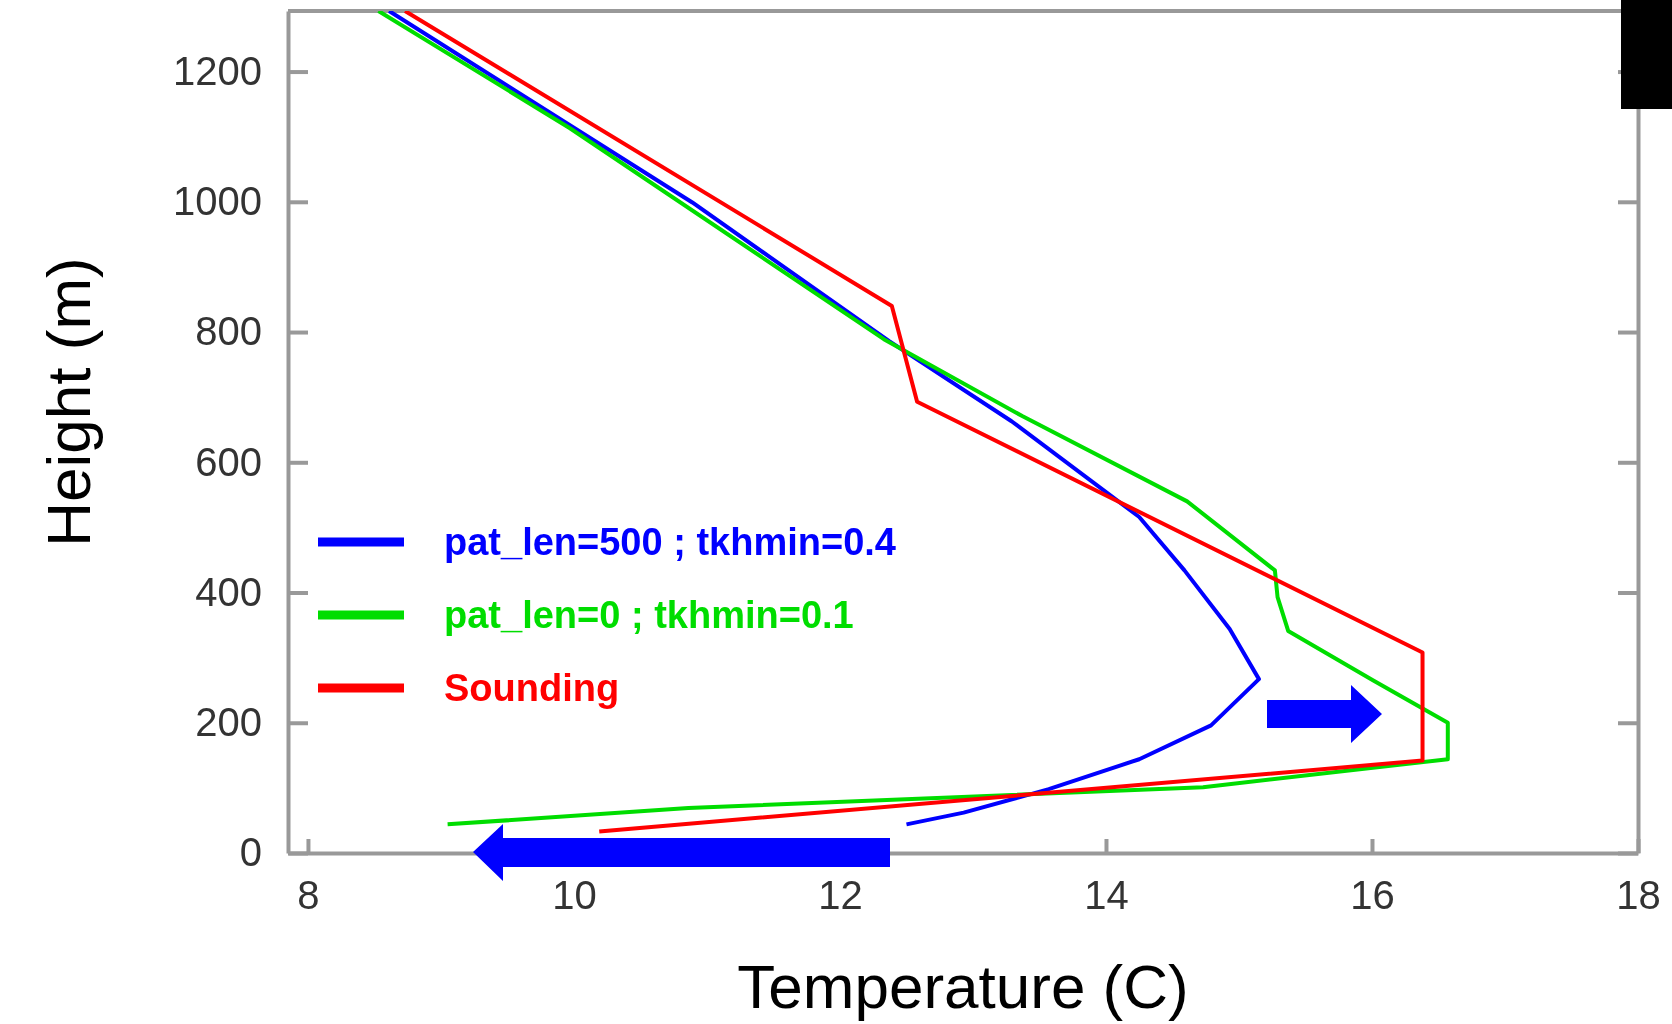 The height and width of the screenshot is (1024, 1672). I want to click on x-tick-label: 10, so click(574, 895).